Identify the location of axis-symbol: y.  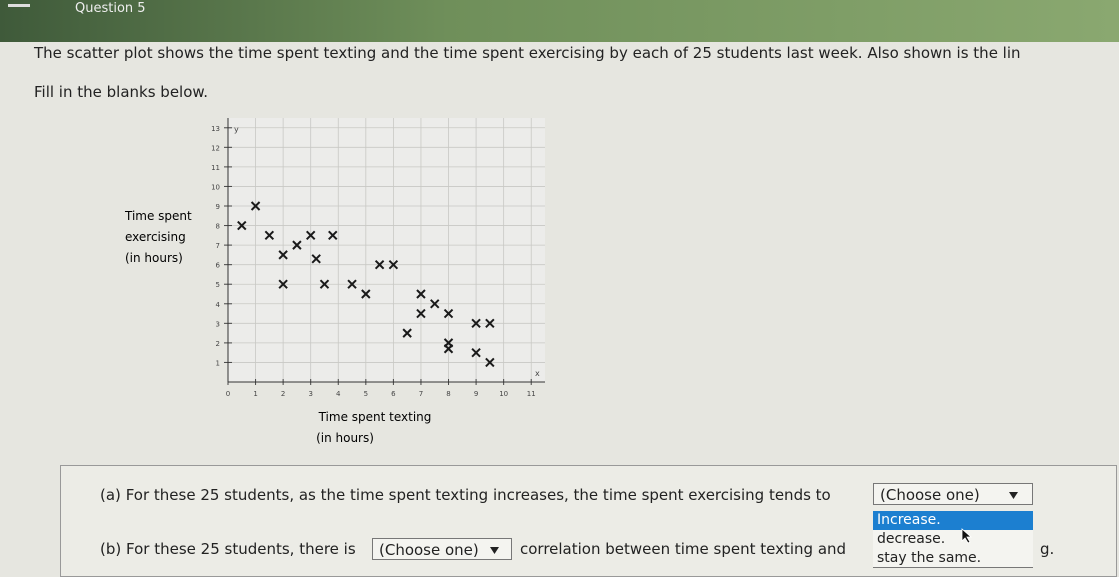
(236, 129).